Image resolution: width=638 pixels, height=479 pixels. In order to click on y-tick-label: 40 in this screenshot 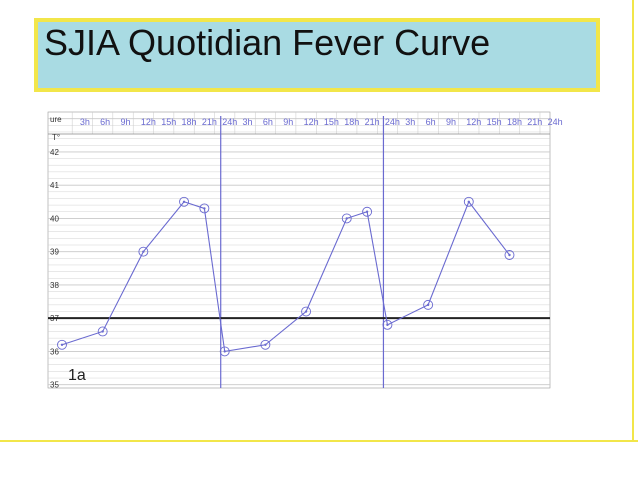, I will do `click(54, 218)`.